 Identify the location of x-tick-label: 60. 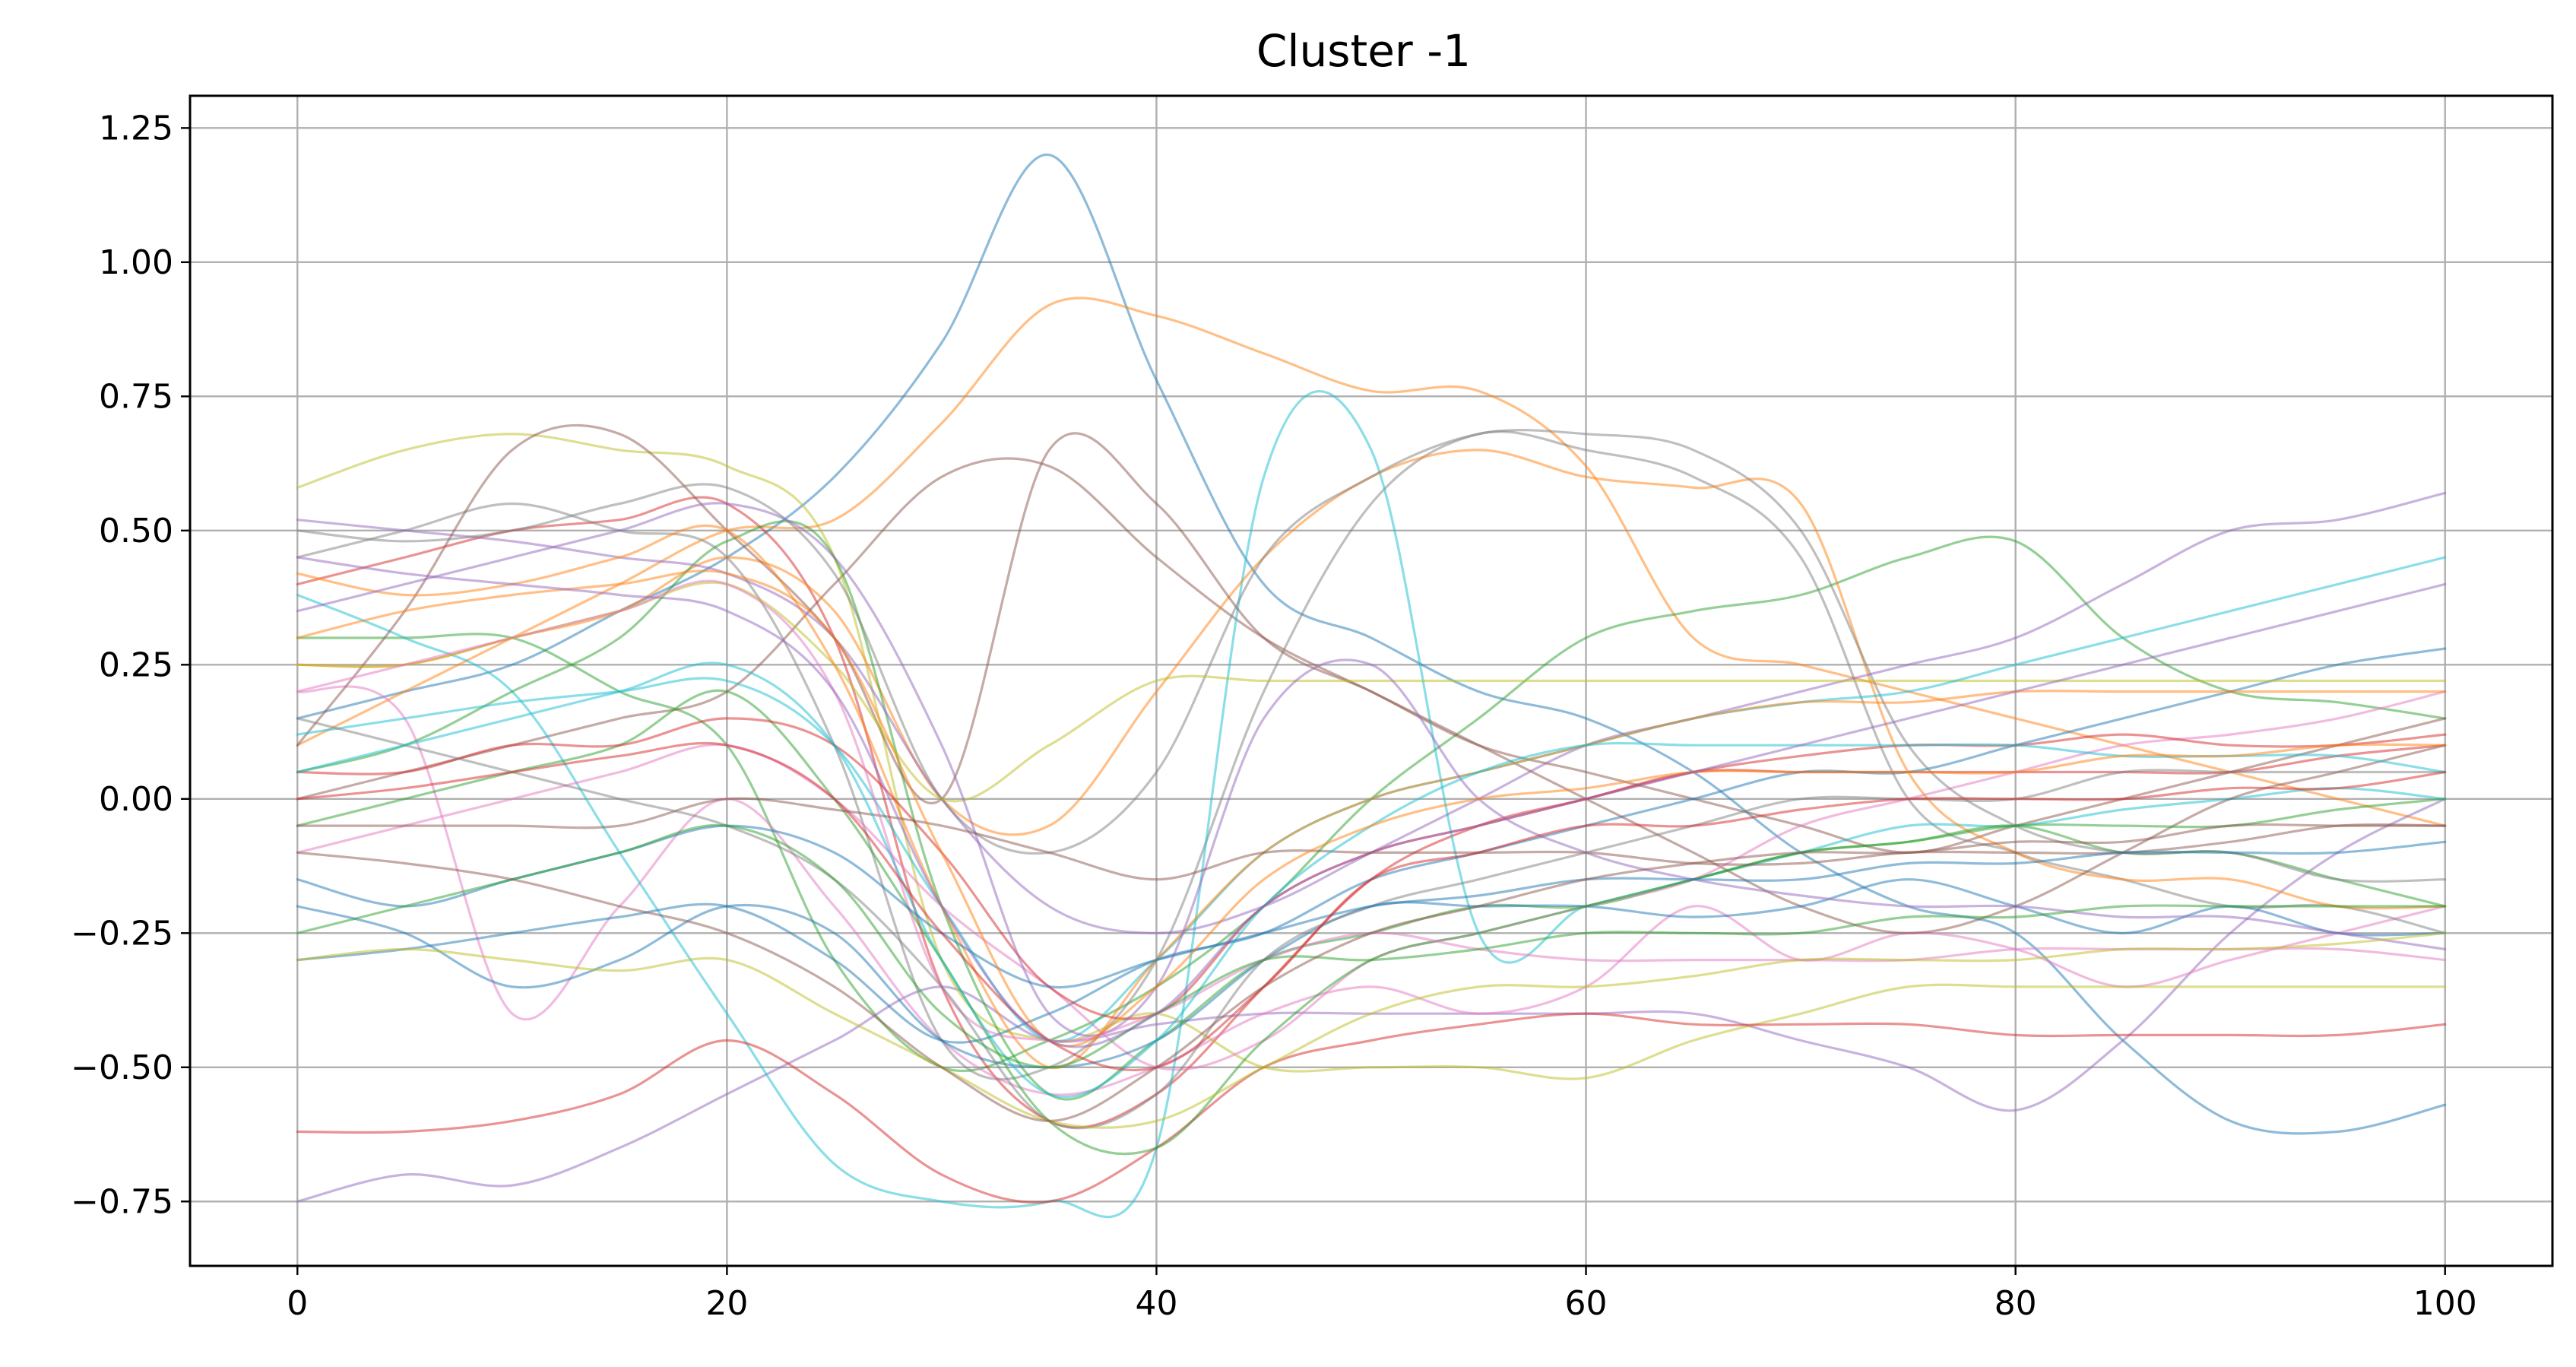
(1586, 1303).